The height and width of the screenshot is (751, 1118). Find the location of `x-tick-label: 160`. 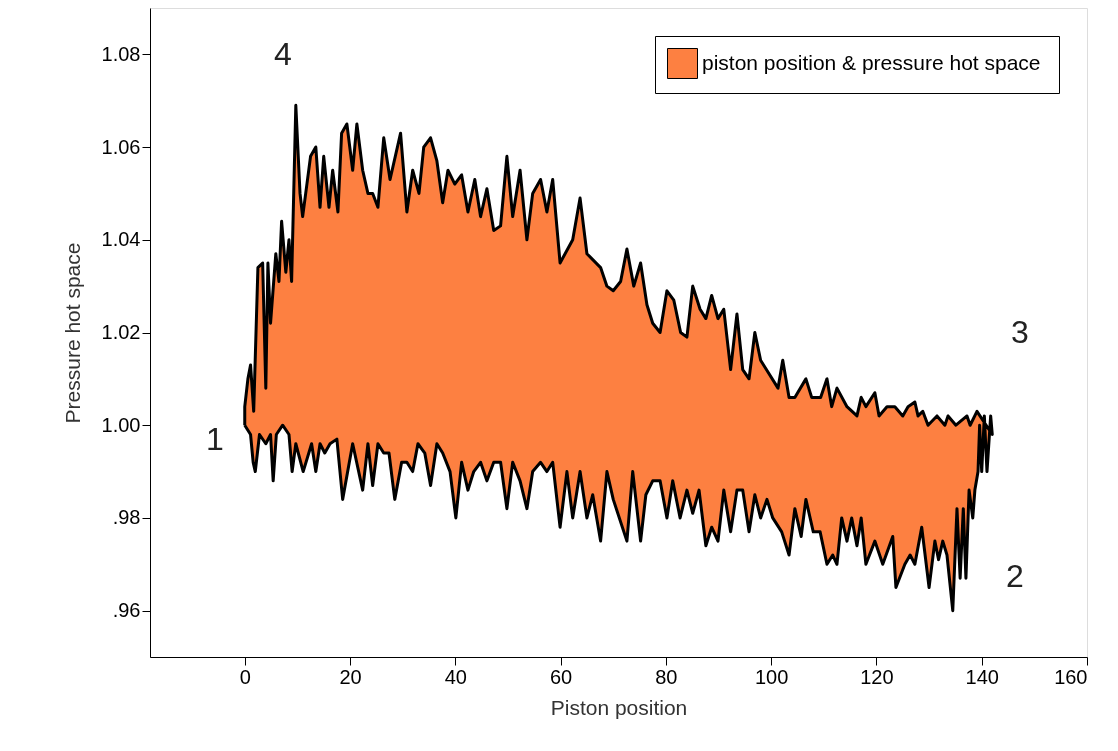

x-tick-label: 160 is located at coordinates (1071, 676).